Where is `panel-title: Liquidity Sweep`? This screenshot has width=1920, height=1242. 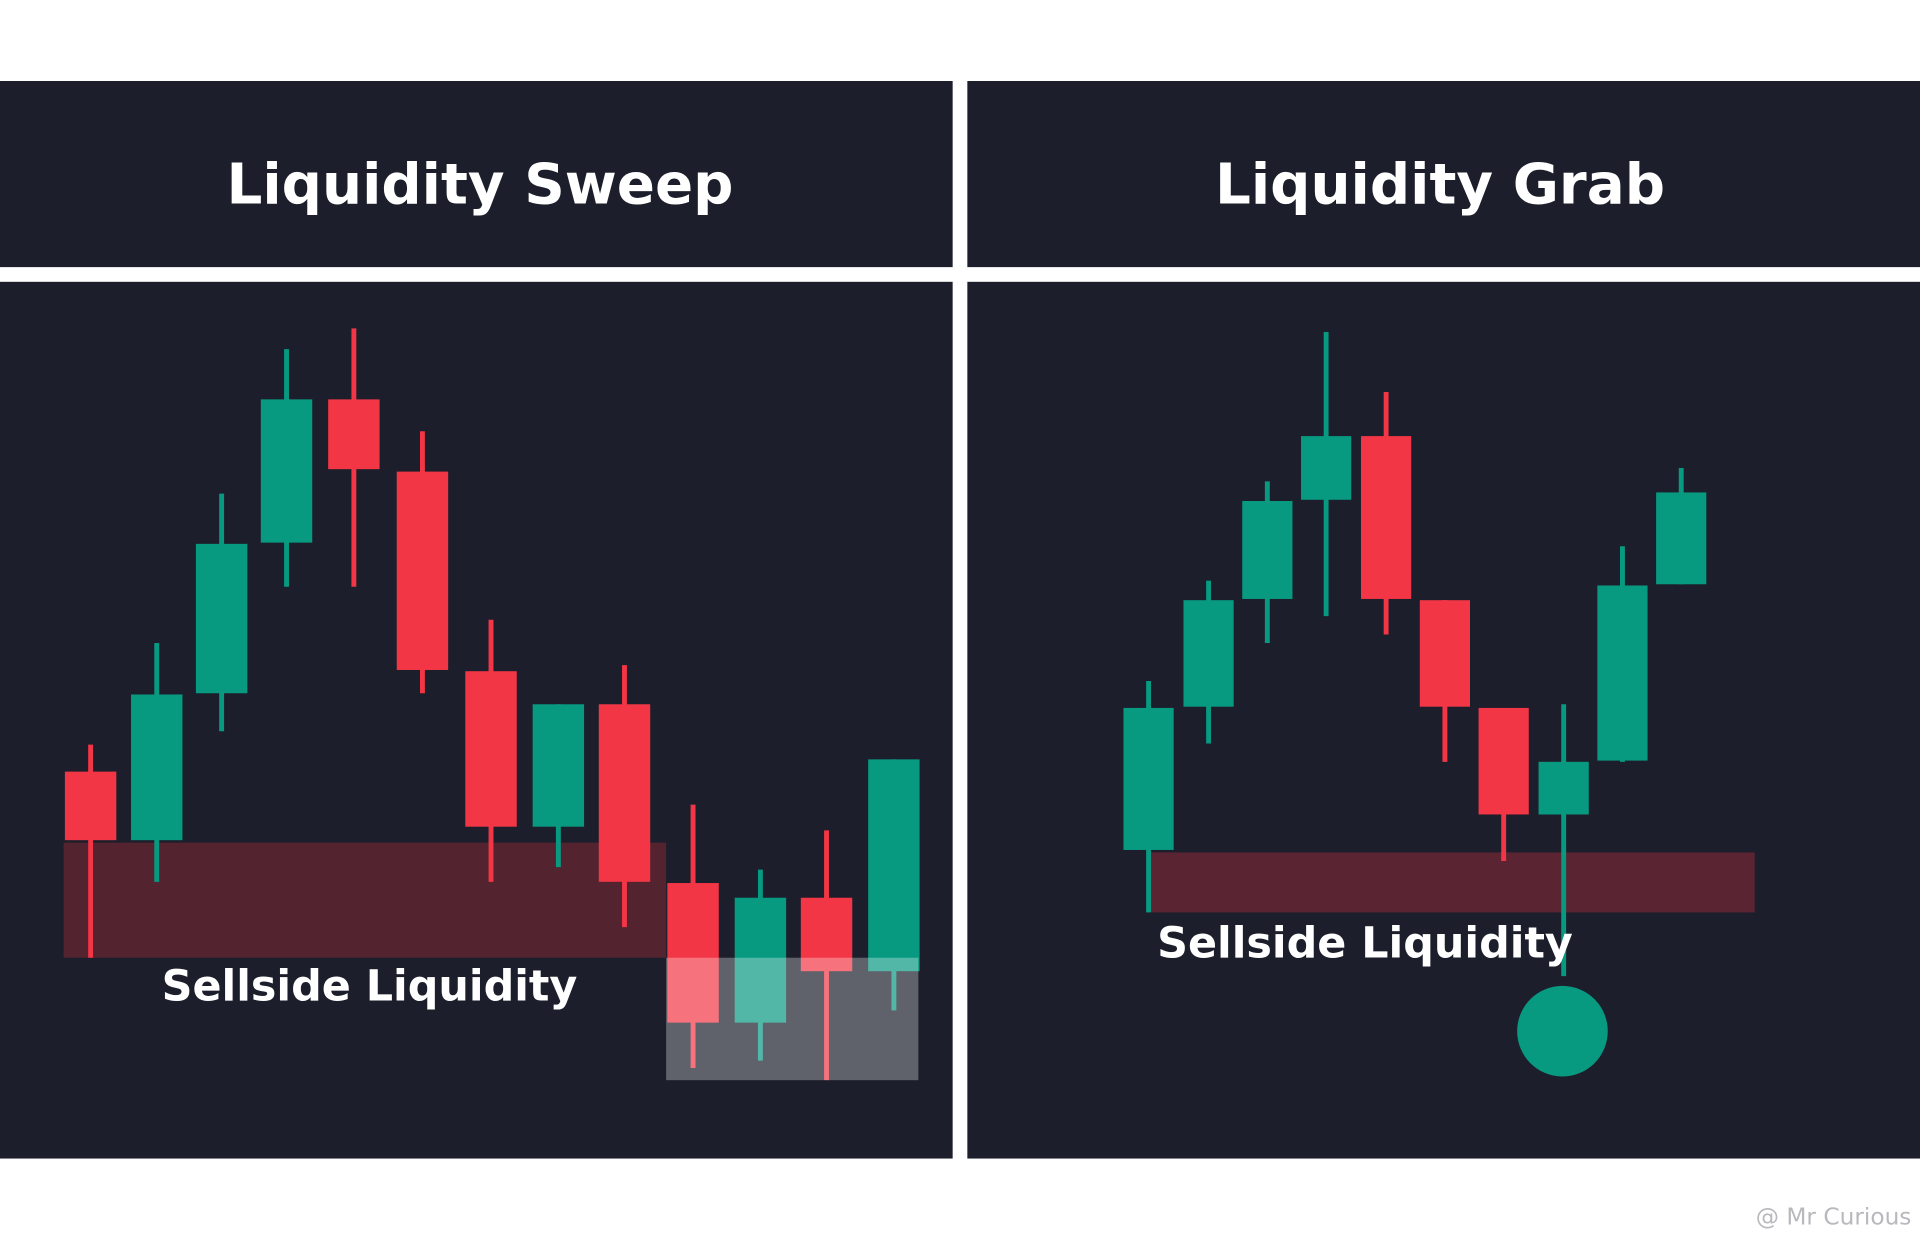
panel-title: Liquidity Sweep is located at coordinates (479, 184).